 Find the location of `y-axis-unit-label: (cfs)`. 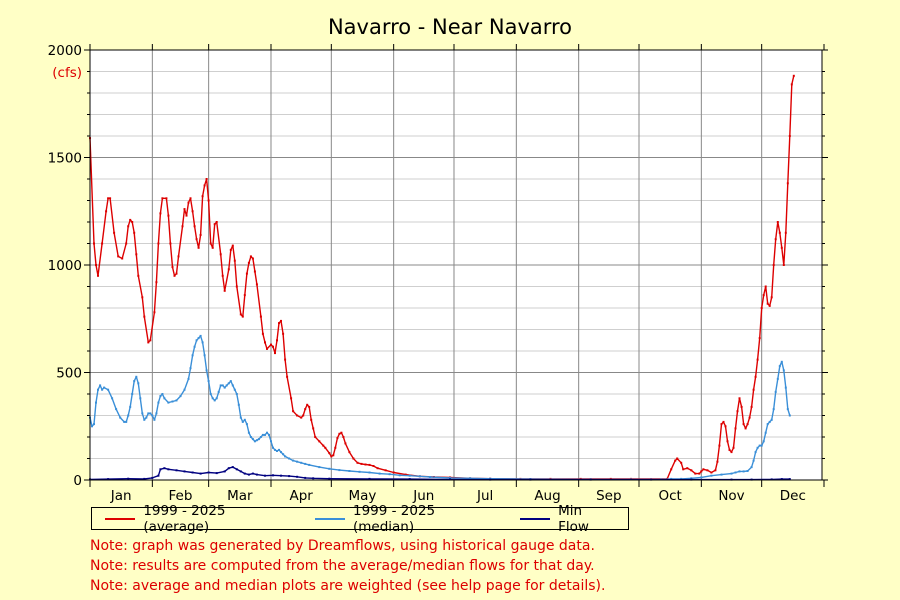

y-axis-unit-label: (cfs) is located at coordinates (67, 73).